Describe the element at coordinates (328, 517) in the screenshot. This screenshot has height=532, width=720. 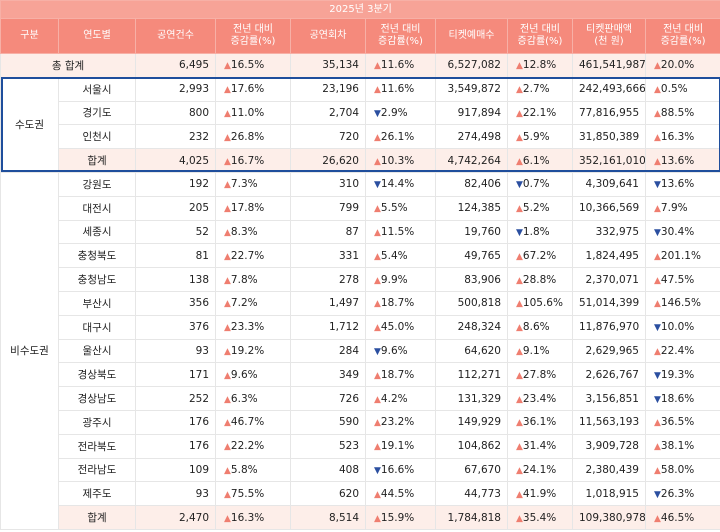
I see `value-cell: 8,514` at that location.